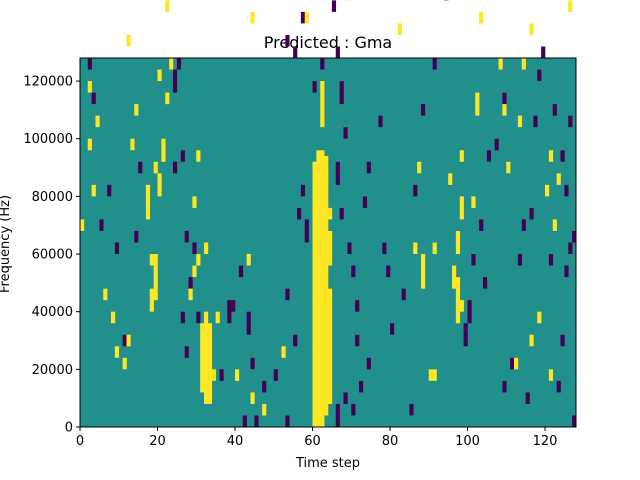 Image resolution: width=640 pixels, height=480 pixels. Describe the element at coordinates (51, 255) in the screenshot. I see `y-axis: 0 20000 40000 60000 80000 100000 120000` at that location.